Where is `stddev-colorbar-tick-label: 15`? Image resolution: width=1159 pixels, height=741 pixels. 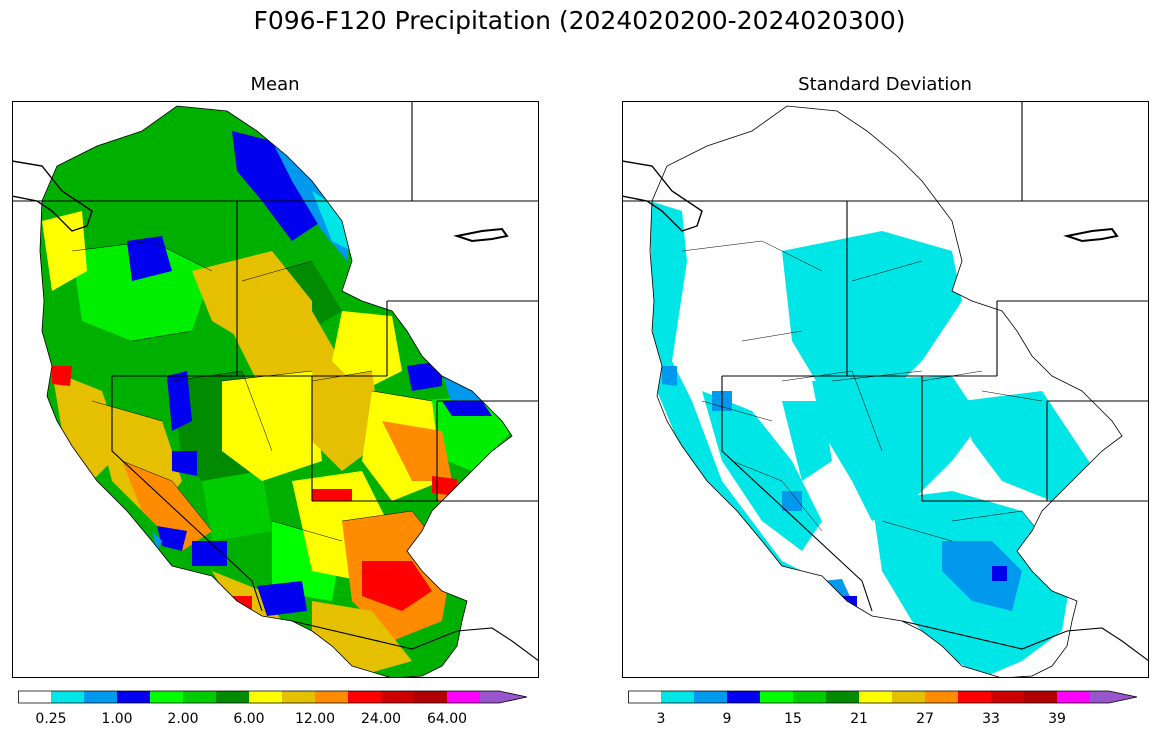 stddev-colorbar-tick-label: 15 is located at coordinates (793, 719).